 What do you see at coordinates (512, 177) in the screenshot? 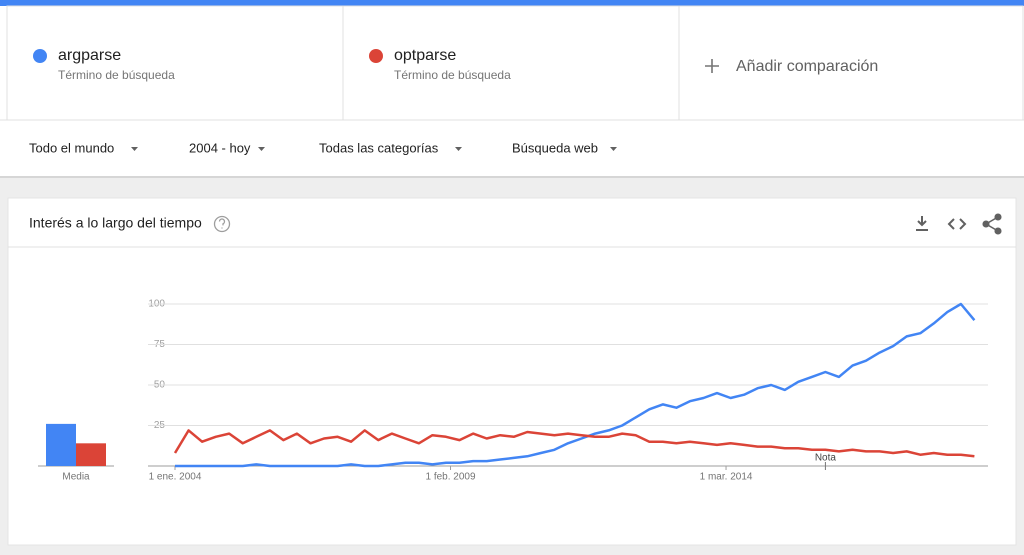
I see `shadow` at bounding box center [512, 177].